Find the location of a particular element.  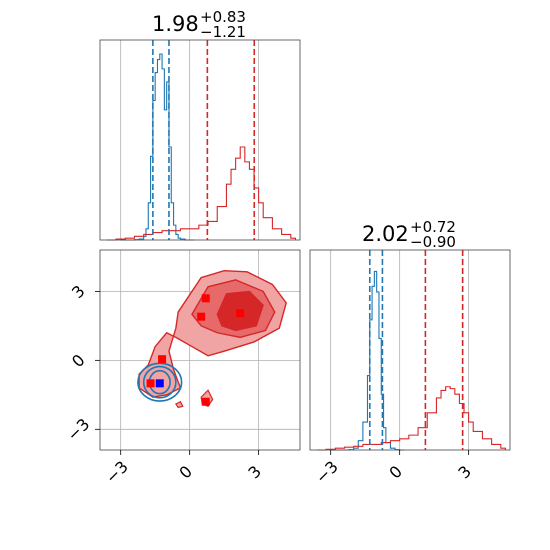

title-p0-median: 1.98 is located at coordinates (175, 24).